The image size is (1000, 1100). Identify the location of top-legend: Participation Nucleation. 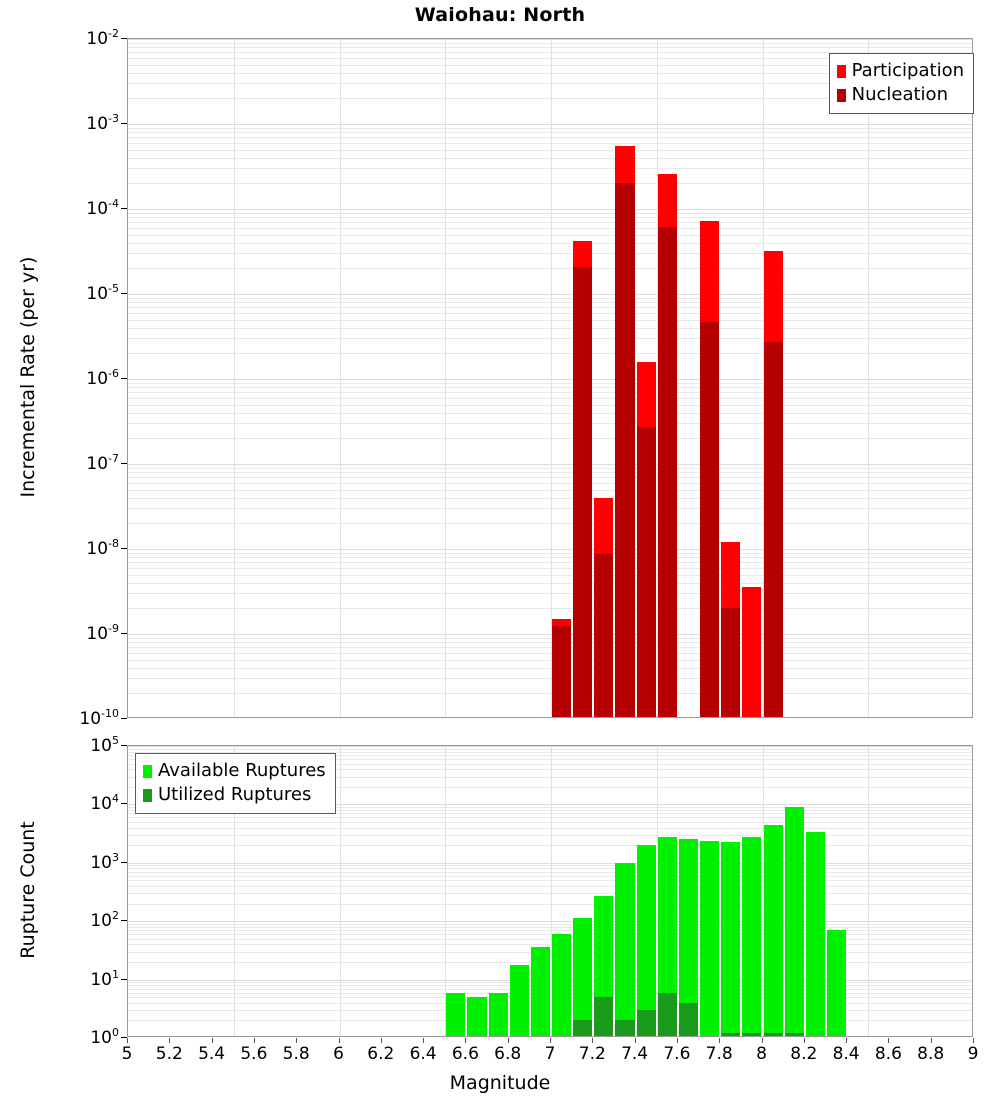
(901, 83).